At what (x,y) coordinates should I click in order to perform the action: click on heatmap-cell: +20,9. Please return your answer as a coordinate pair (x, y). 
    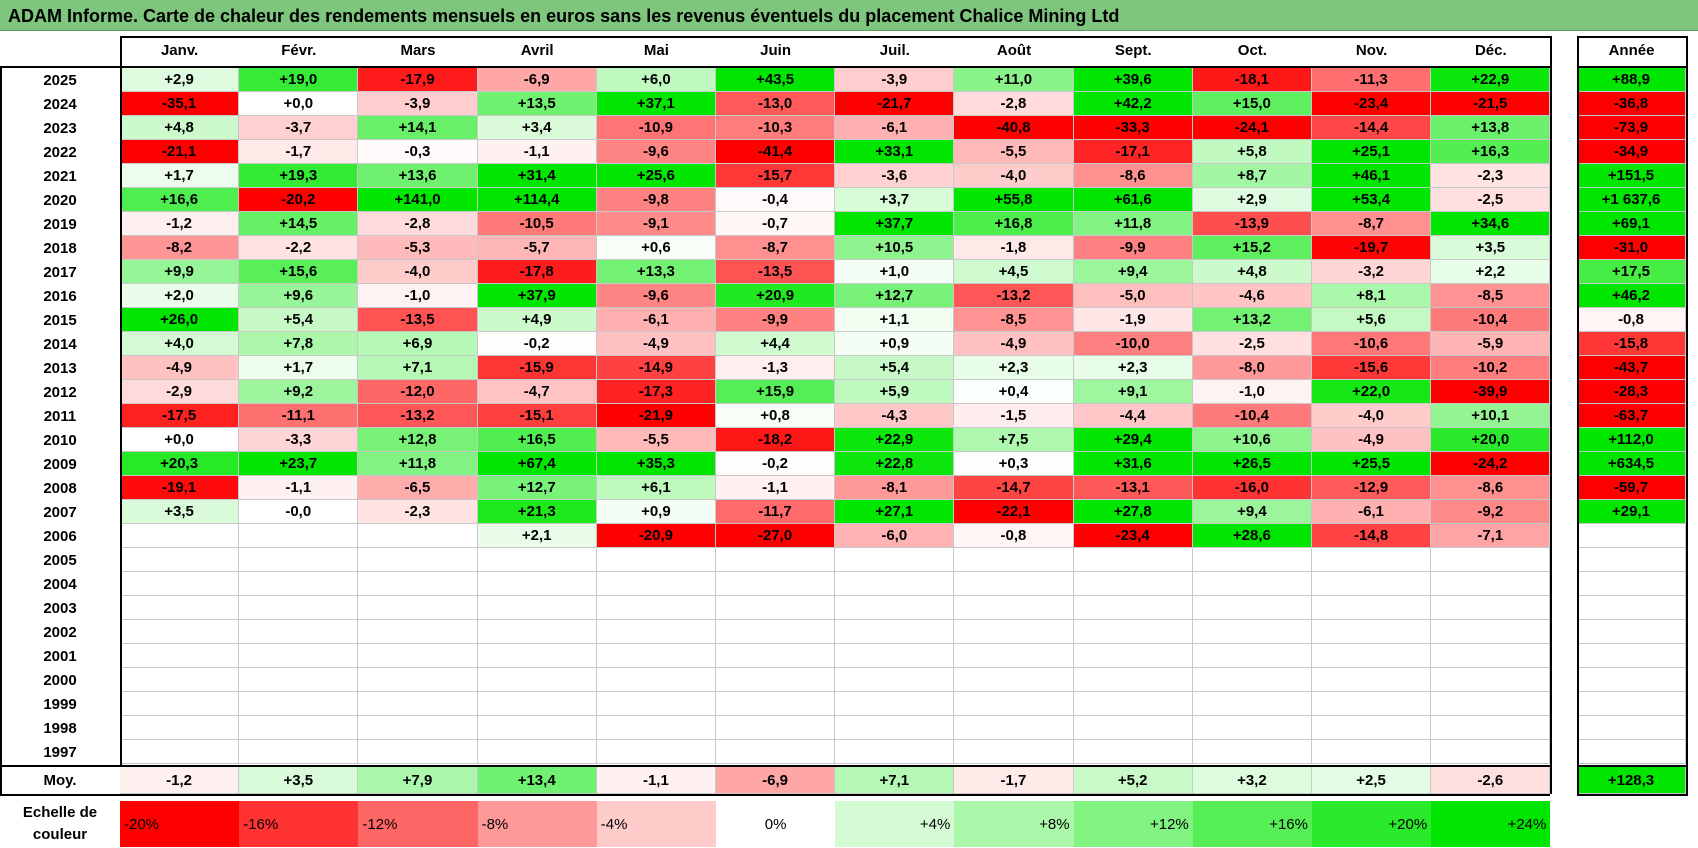
    Looking at the image, I should click on (776, 296).